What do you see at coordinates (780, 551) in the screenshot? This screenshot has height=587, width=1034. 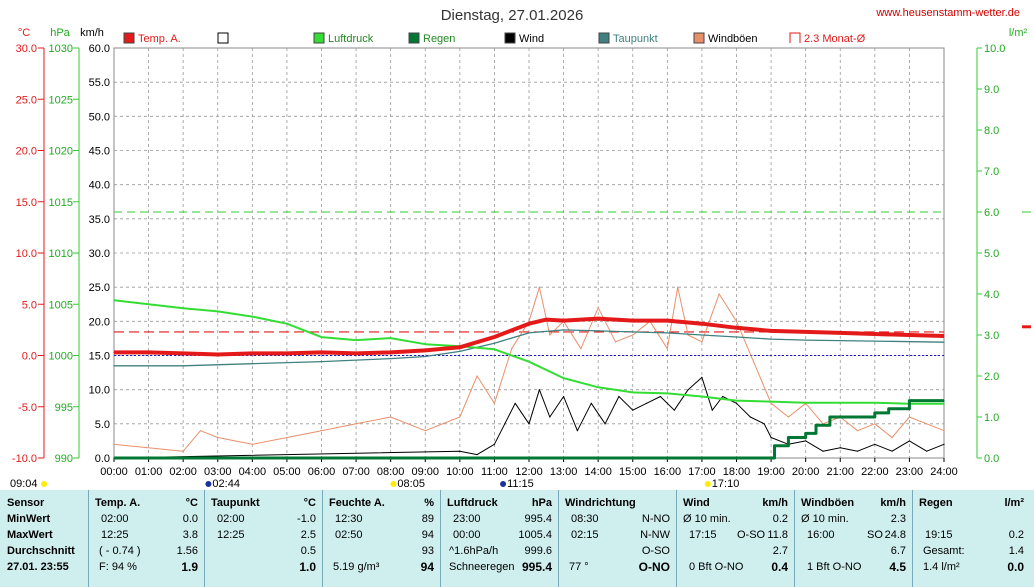 I see `wind-avg: 2.7` at bounding box center [780, 551].